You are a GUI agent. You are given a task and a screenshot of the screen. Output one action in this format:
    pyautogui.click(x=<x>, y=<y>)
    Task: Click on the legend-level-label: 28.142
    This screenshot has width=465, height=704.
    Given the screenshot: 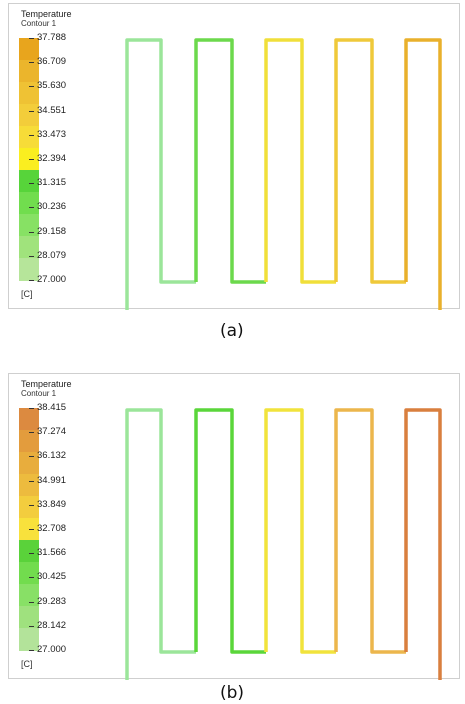 What is the action you would take?
    pyautogui.click(x=52, y=625)
    